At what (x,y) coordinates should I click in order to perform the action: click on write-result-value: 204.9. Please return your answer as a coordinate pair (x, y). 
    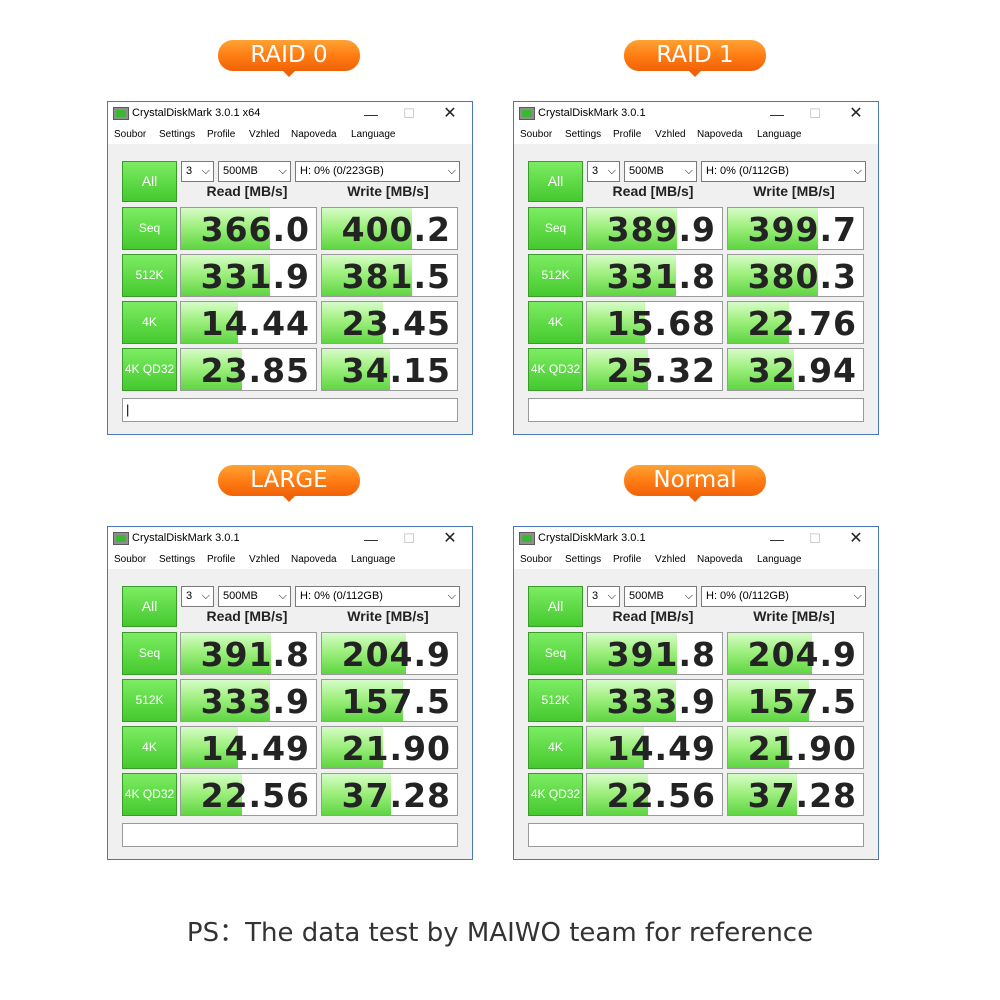
    Looking at the image, I should click on (396, 654).